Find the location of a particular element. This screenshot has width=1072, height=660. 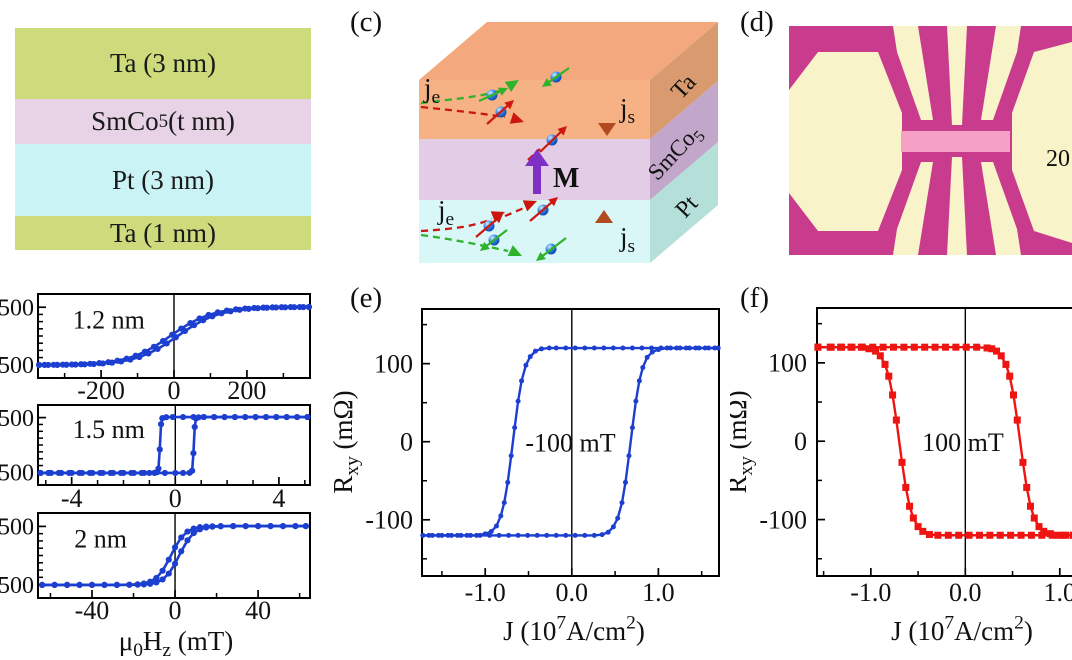

tick-labels: -200 0 200 500 -500 is located at coordinates (133, 349).